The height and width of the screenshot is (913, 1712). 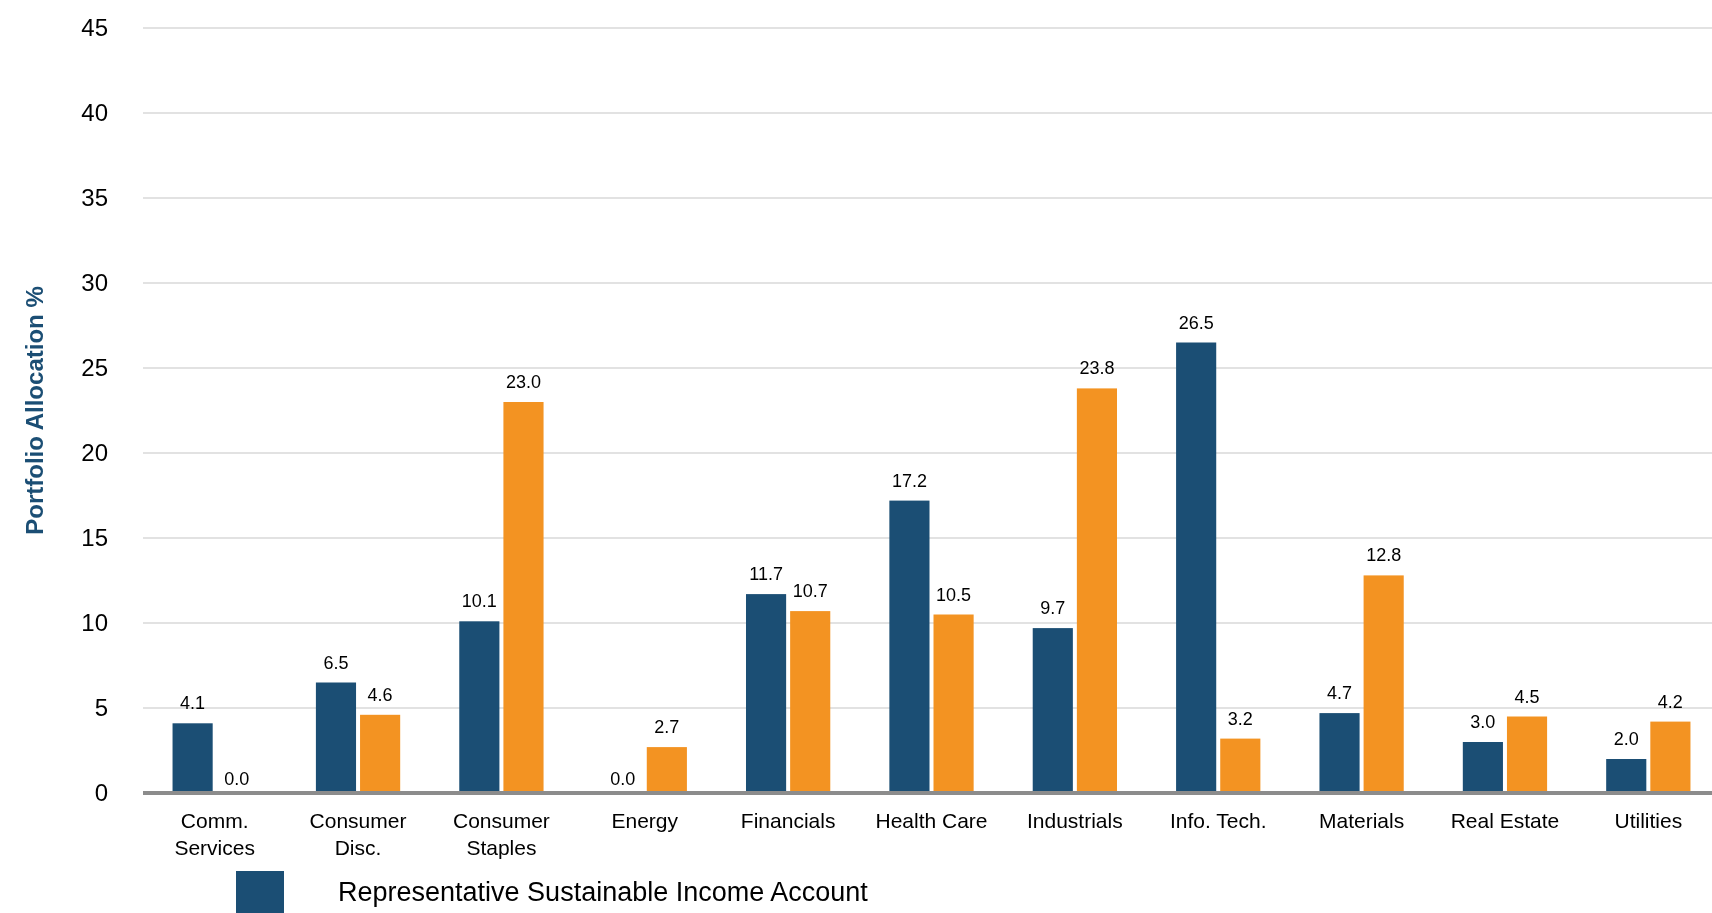 I want to click on y-axis-title: Portfolio Allocation %, so click(x=34, y=410).